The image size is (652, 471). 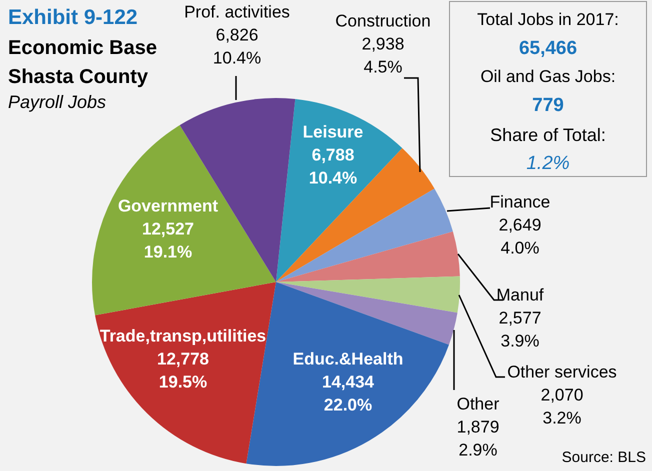 I want to click on slice-label: Educ.&Health, so click(x=348, y=359).